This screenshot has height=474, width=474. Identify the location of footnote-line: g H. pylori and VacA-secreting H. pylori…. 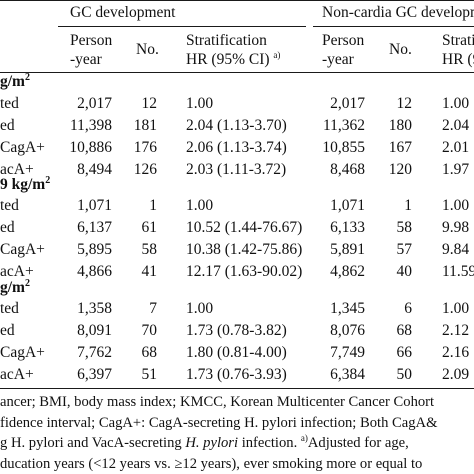
(204, 442).